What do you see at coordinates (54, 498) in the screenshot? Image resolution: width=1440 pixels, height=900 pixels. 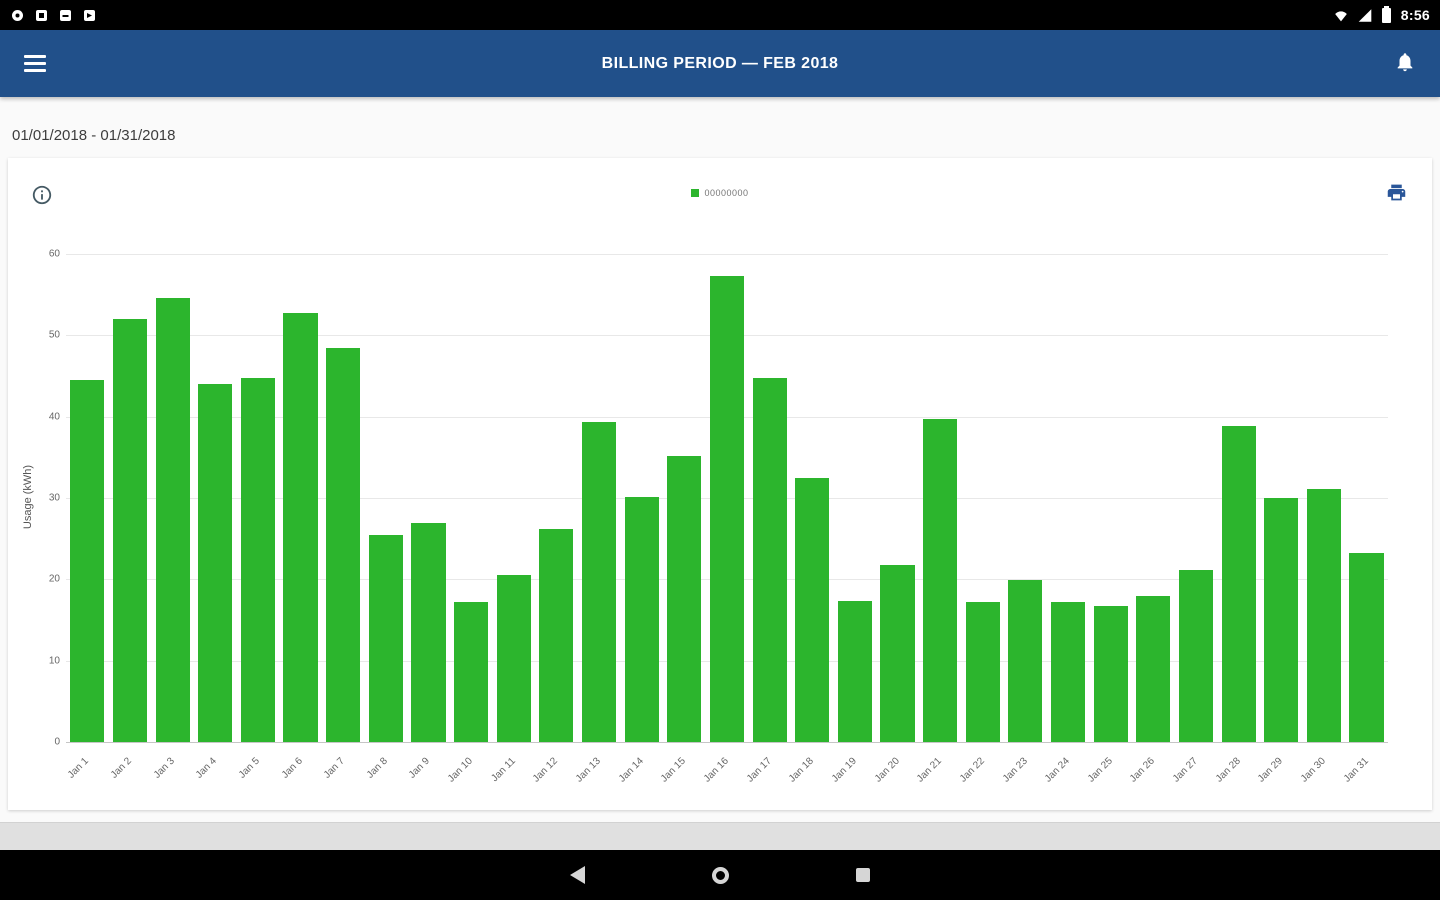 I see `y-tick-label: 30` at bounding box center [54, 498].